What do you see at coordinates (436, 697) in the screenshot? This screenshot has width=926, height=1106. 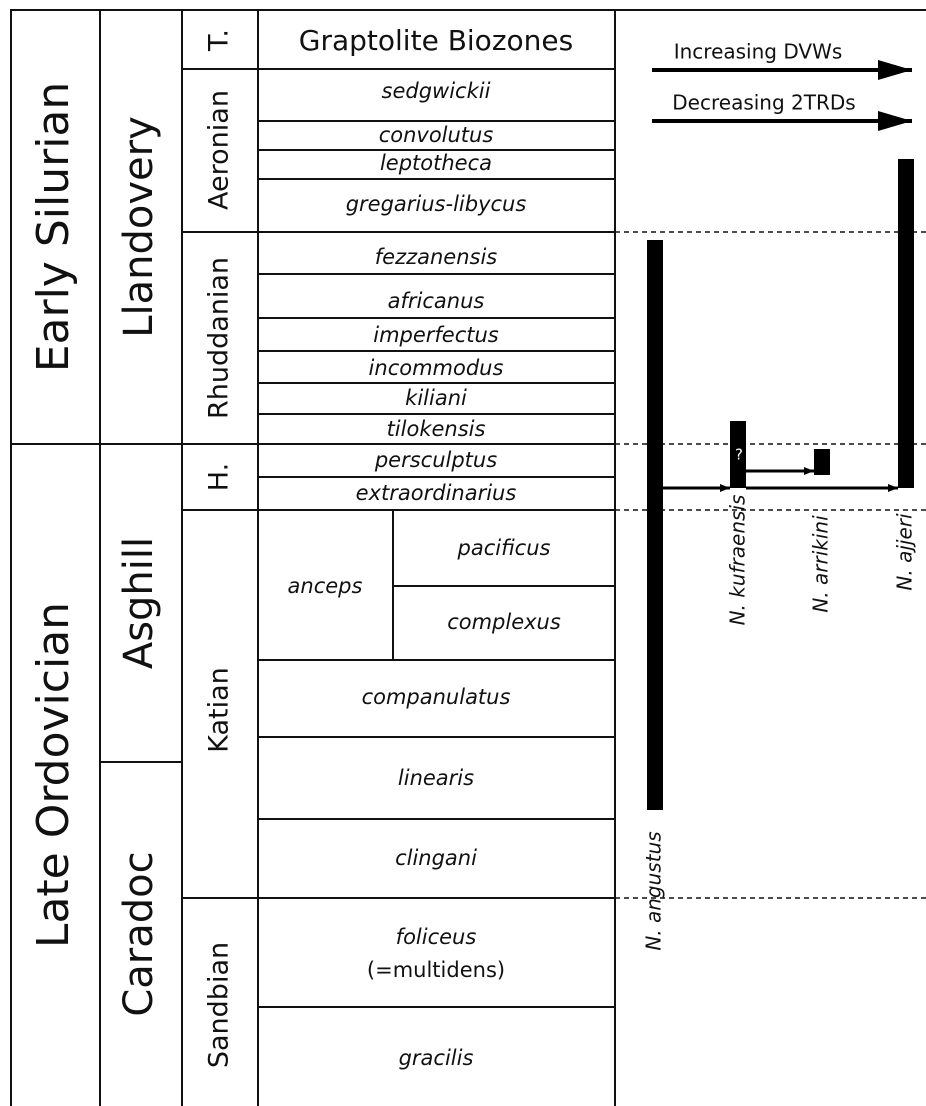 I see `biozone: companulatus` at bounding box center [436, 697].